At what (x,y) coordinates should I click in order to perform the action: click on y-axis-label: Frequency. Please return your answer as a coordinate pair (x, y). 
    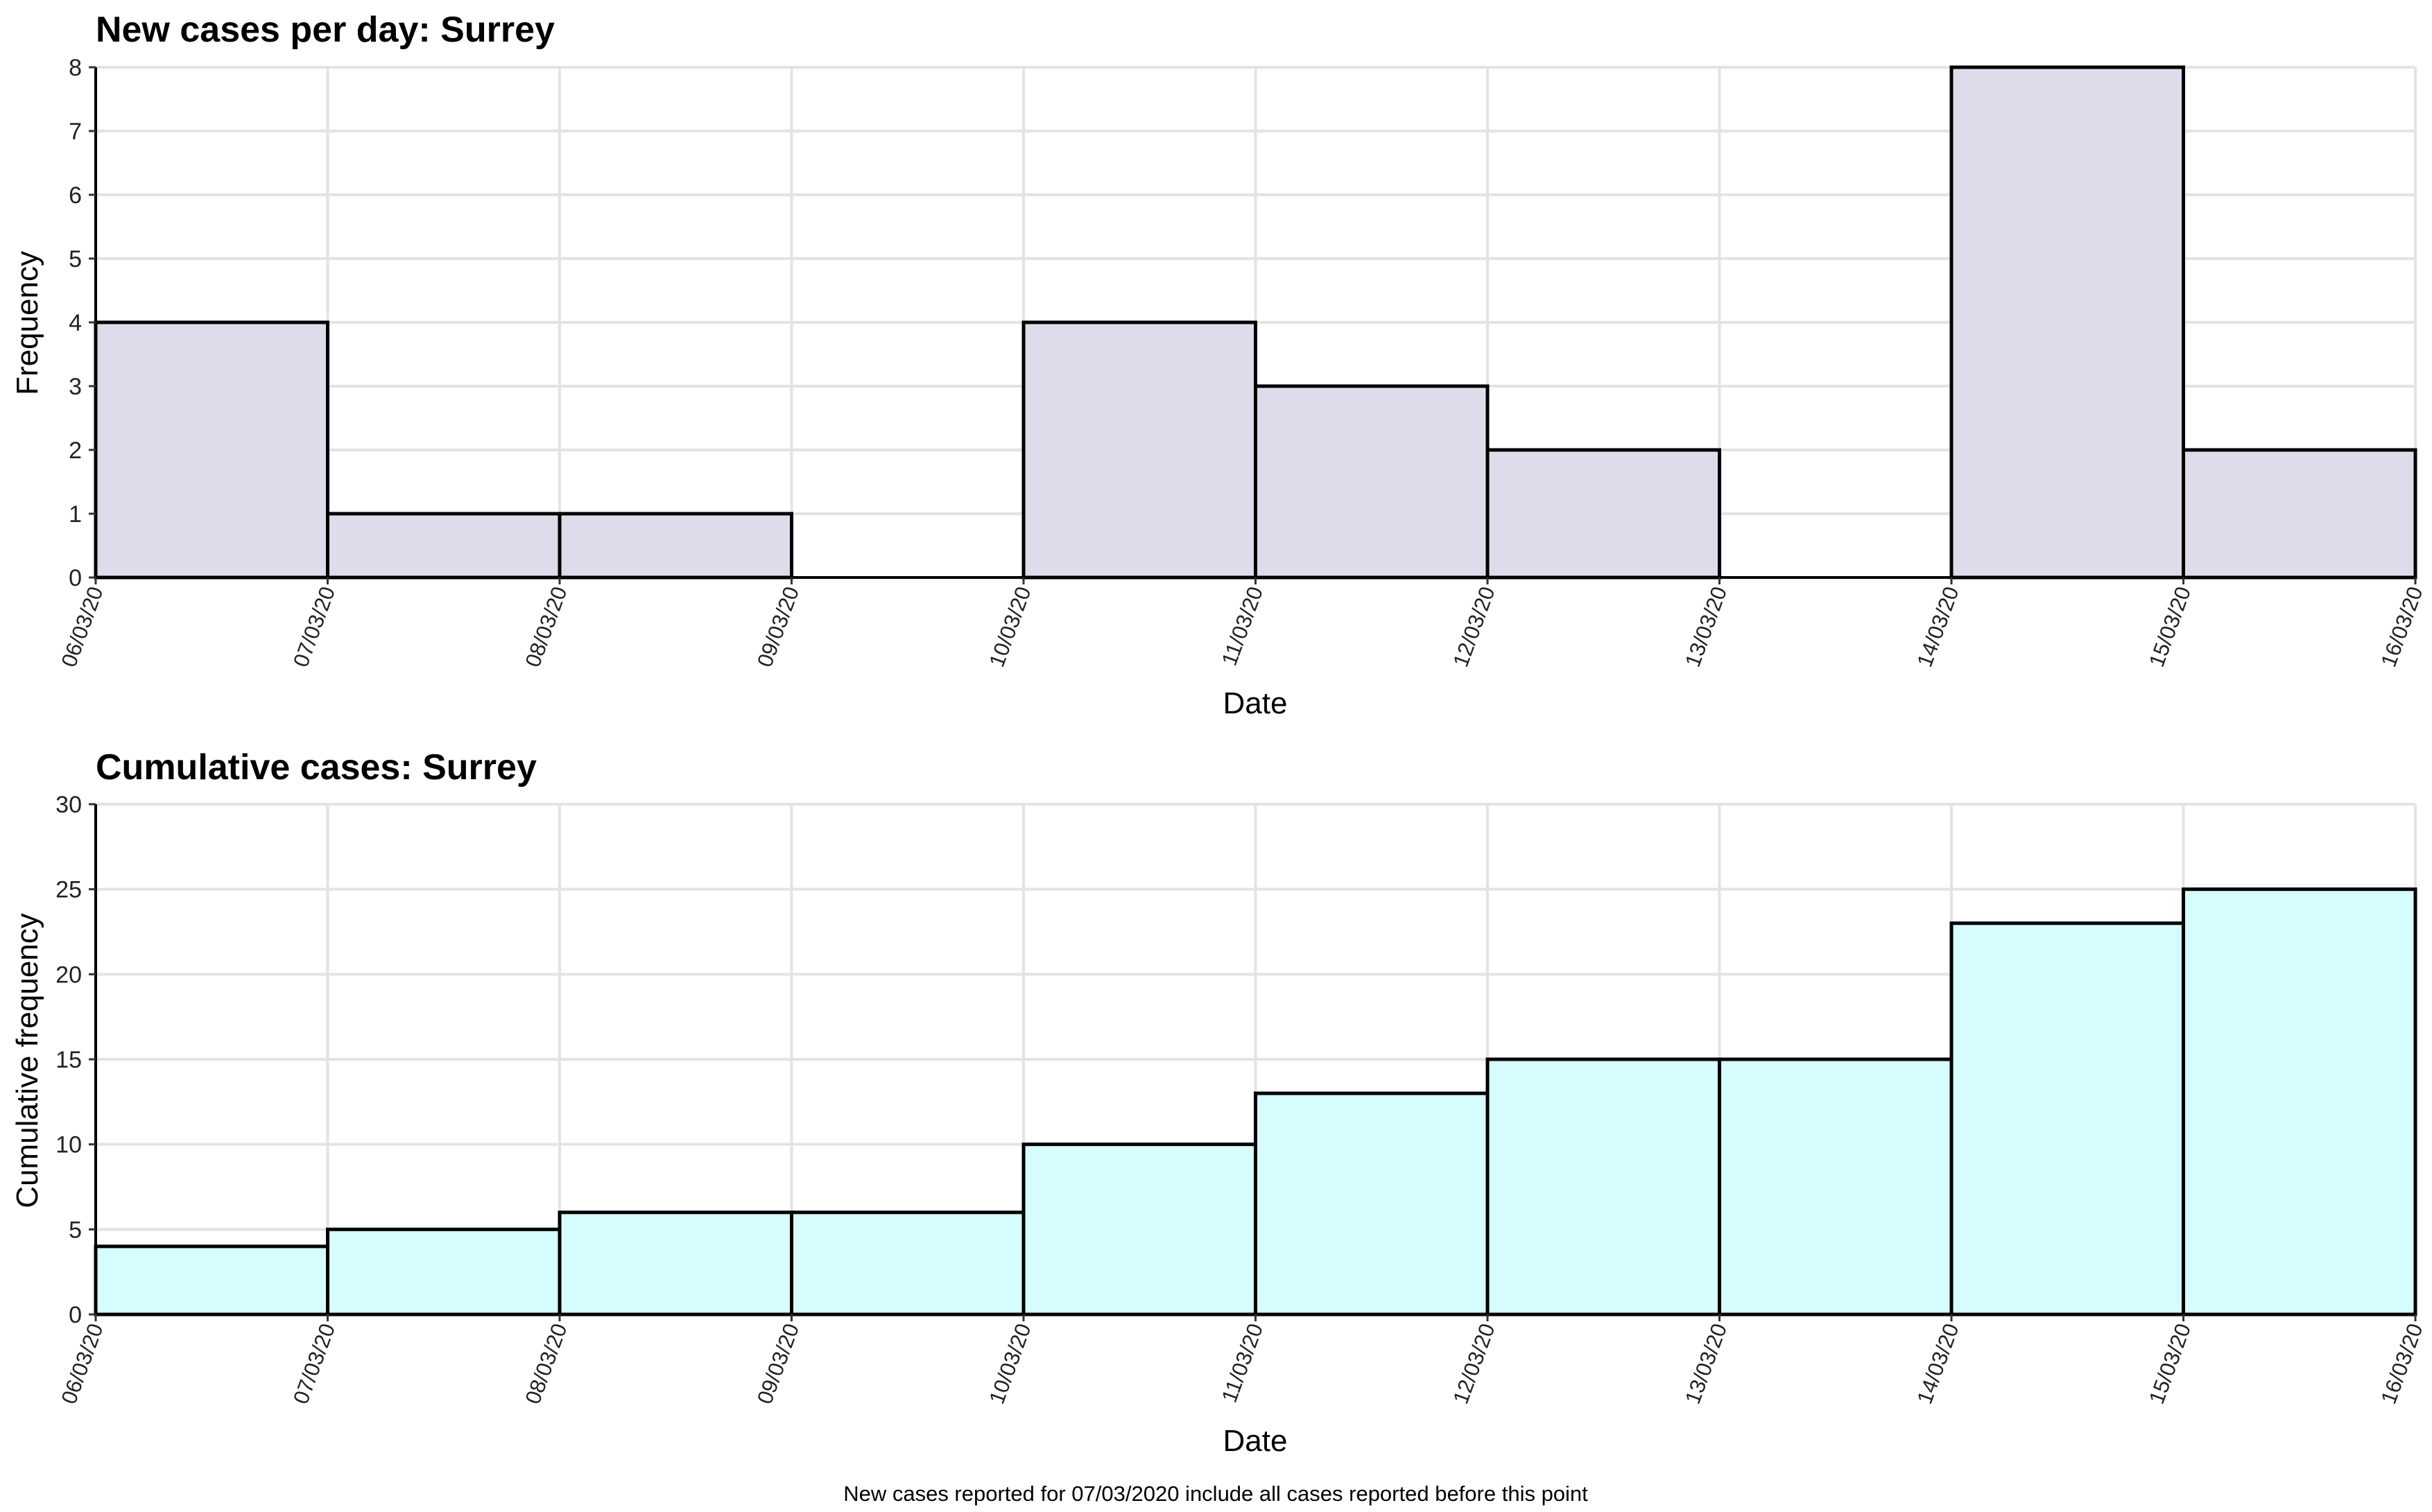
    Looking at the image, I should click on (27, 323).